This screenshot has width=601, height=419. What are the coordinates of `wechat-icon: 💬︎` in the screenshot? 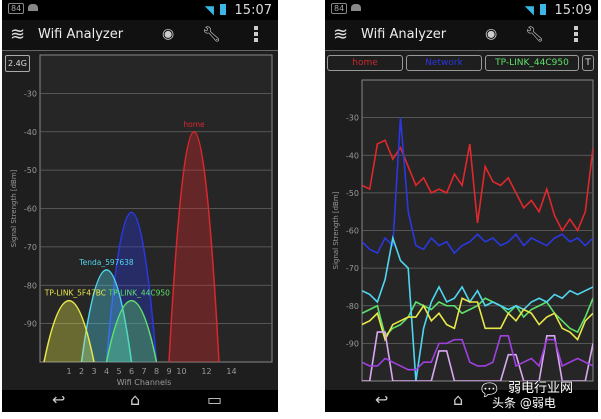 It's located at (489, 390).